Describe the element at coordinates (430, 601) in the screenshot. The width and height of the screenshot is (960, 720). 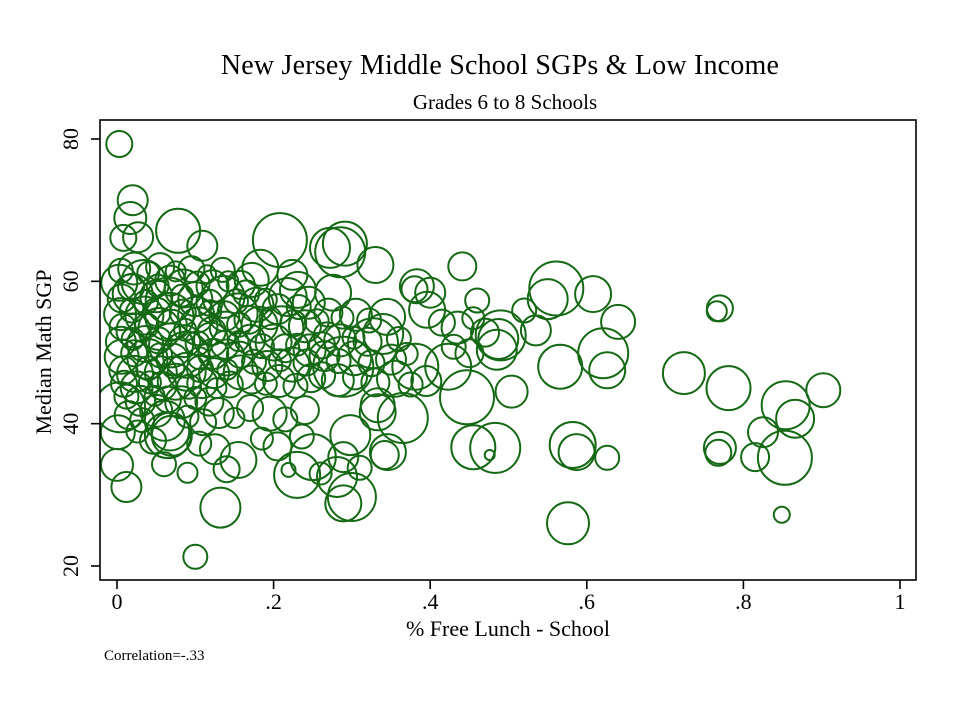
I see `x-tick-label: .4` at that location.